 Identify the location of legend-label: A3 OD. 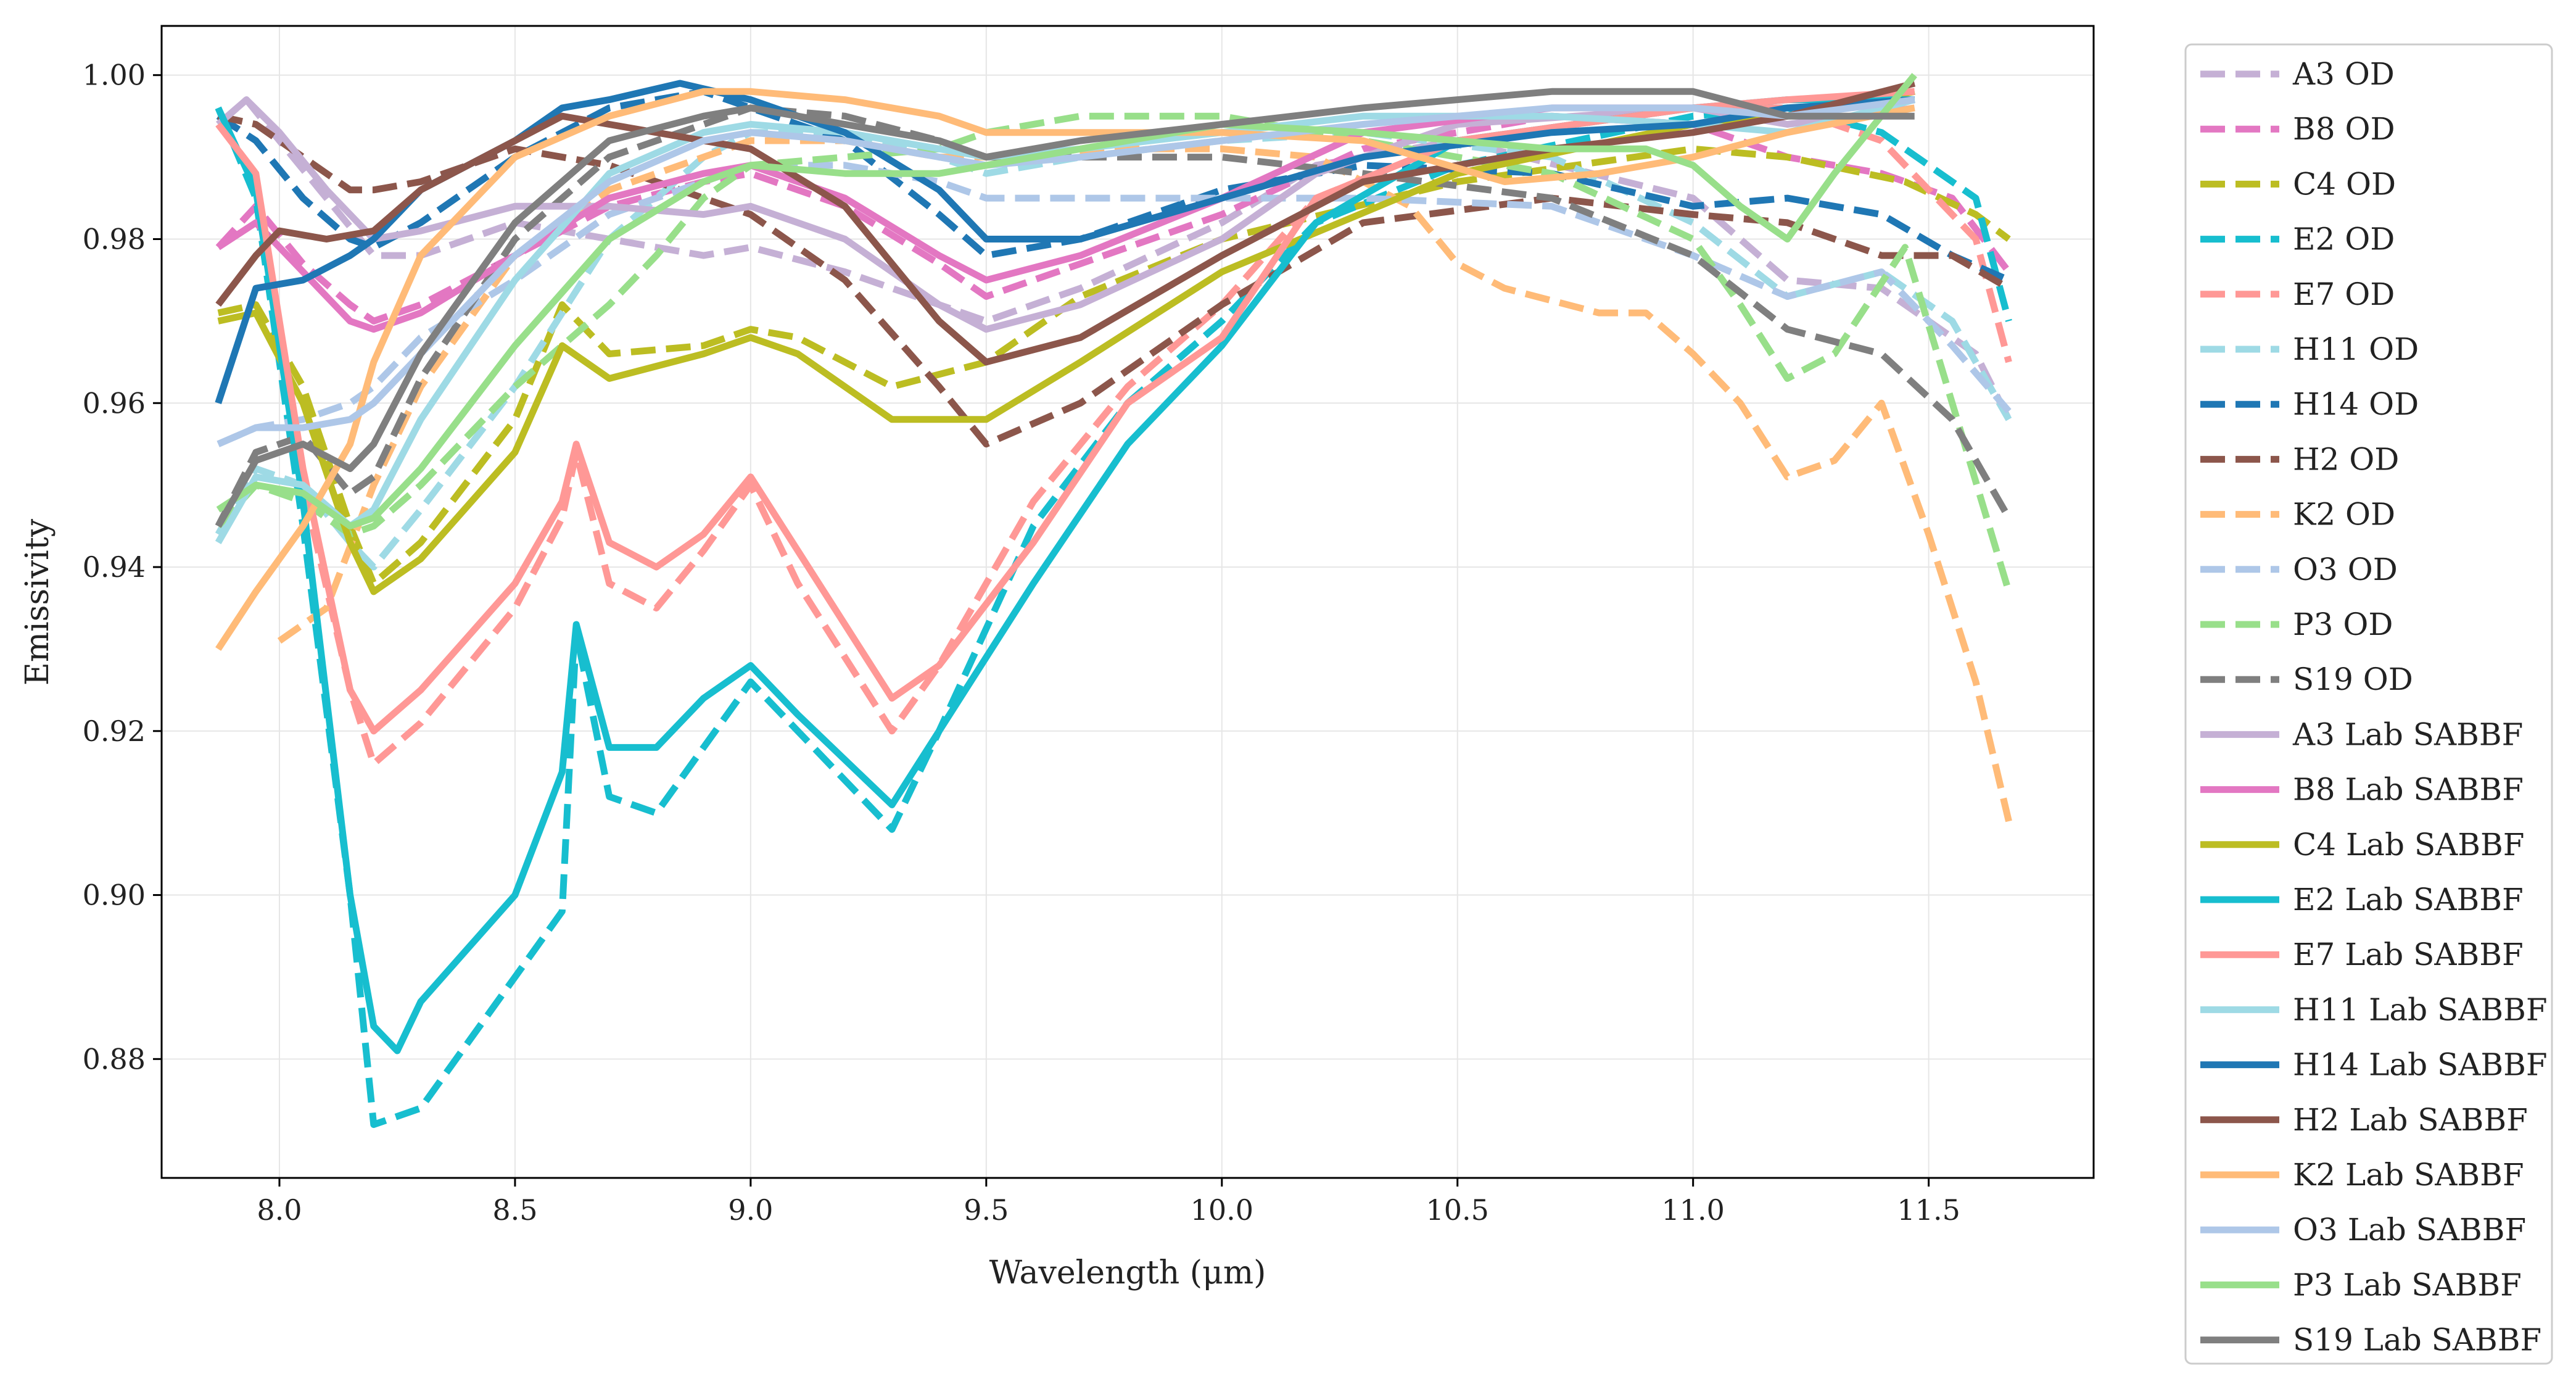
(2343, 74).